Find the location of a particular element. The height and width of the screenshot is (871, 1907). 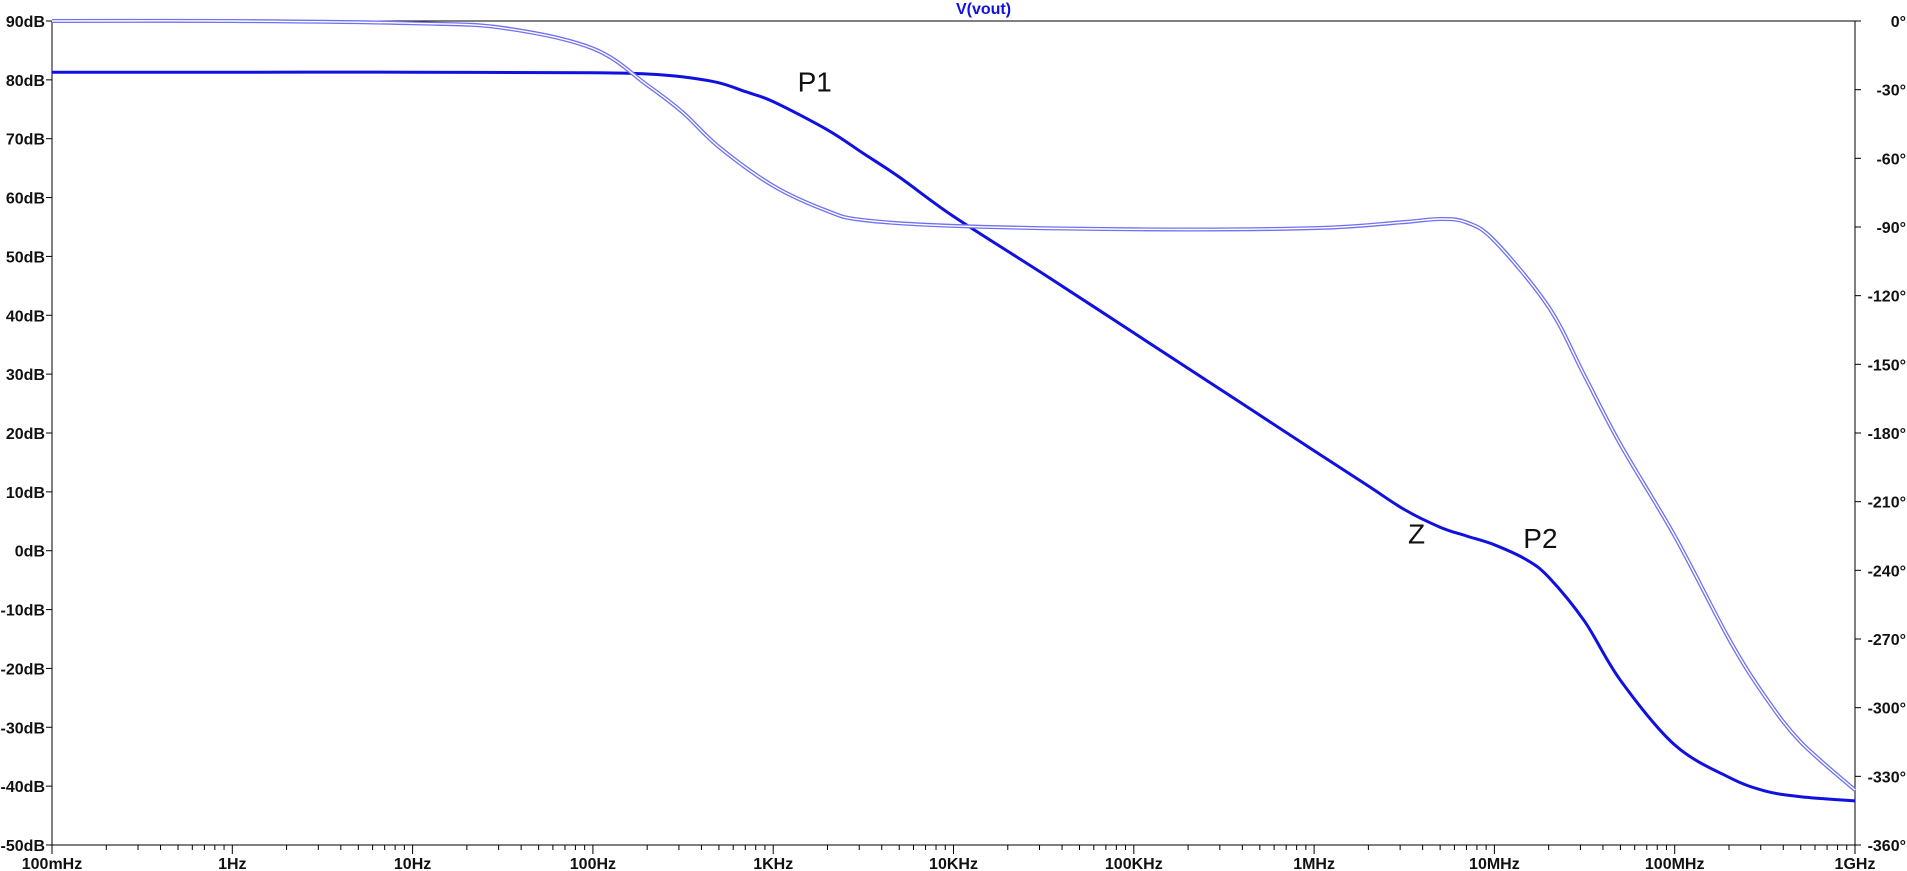

y-right-tick-label: -300° is located at coordinates (1887, 709).